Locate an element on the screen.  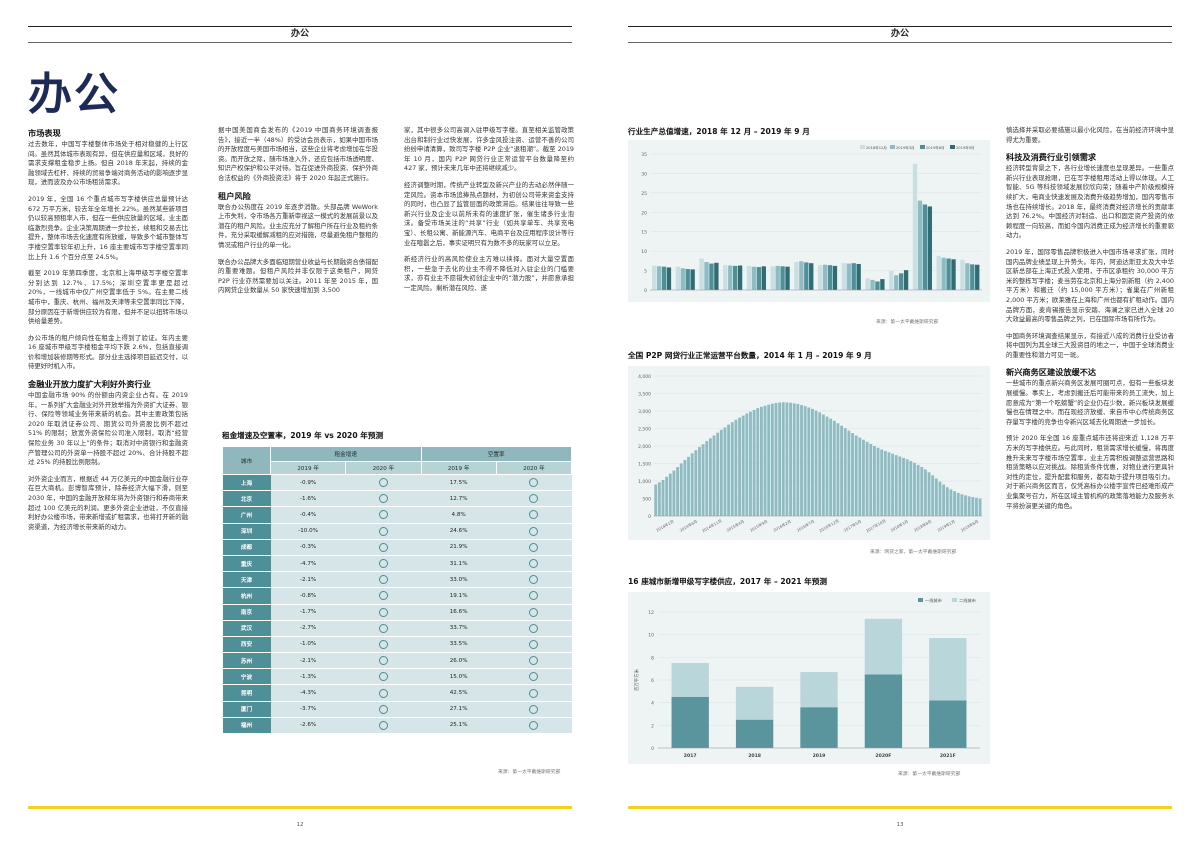
chart1-source: 来源：第一太平戴维斯研究部 is located at coordinates (907, 322).